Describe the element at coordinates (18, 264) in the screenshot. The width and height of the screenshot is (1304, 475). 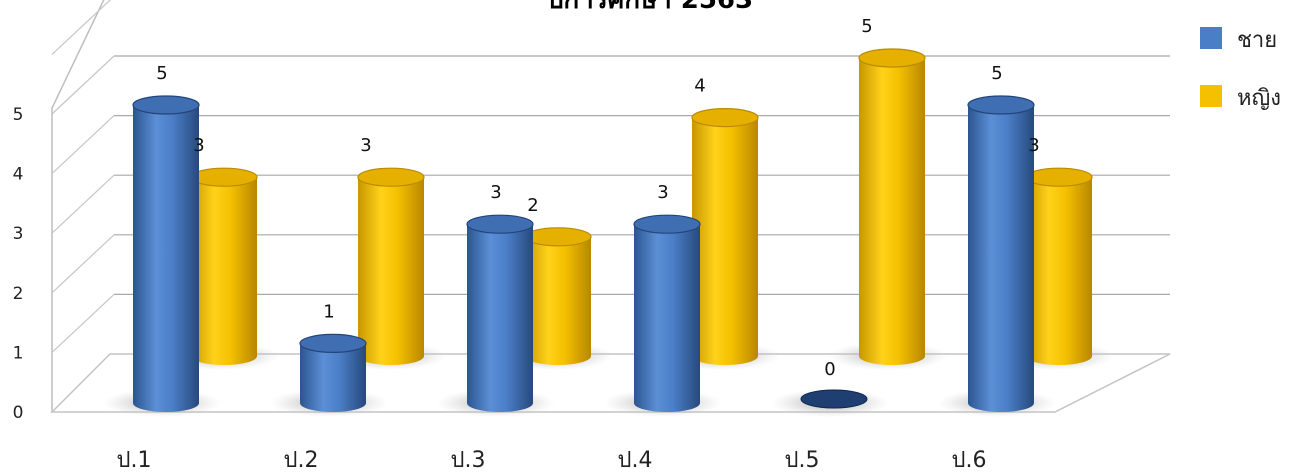
I see `y-axis-ticks: 0 1 2 3 4 5` at that location.